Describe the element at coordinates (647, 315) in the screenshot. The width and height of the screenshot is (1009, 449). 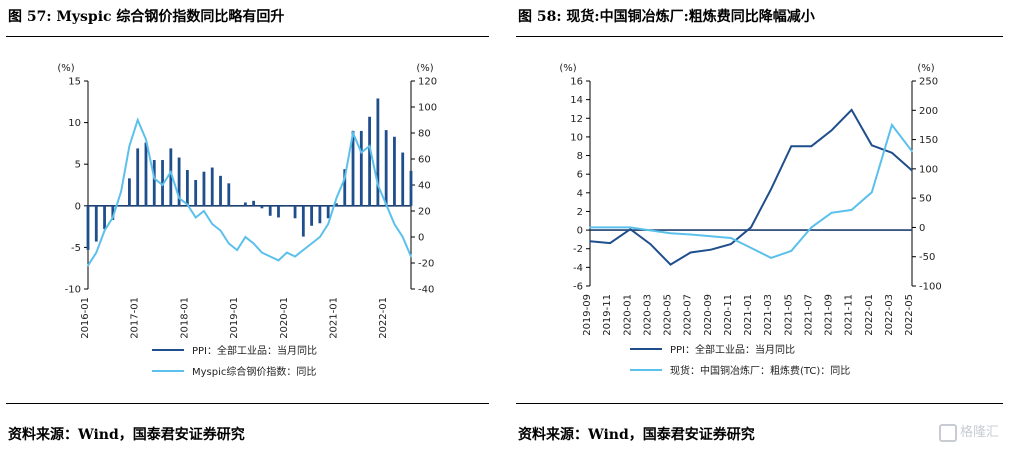
I see `x-axis-tick-label: 2020-03` at that location.